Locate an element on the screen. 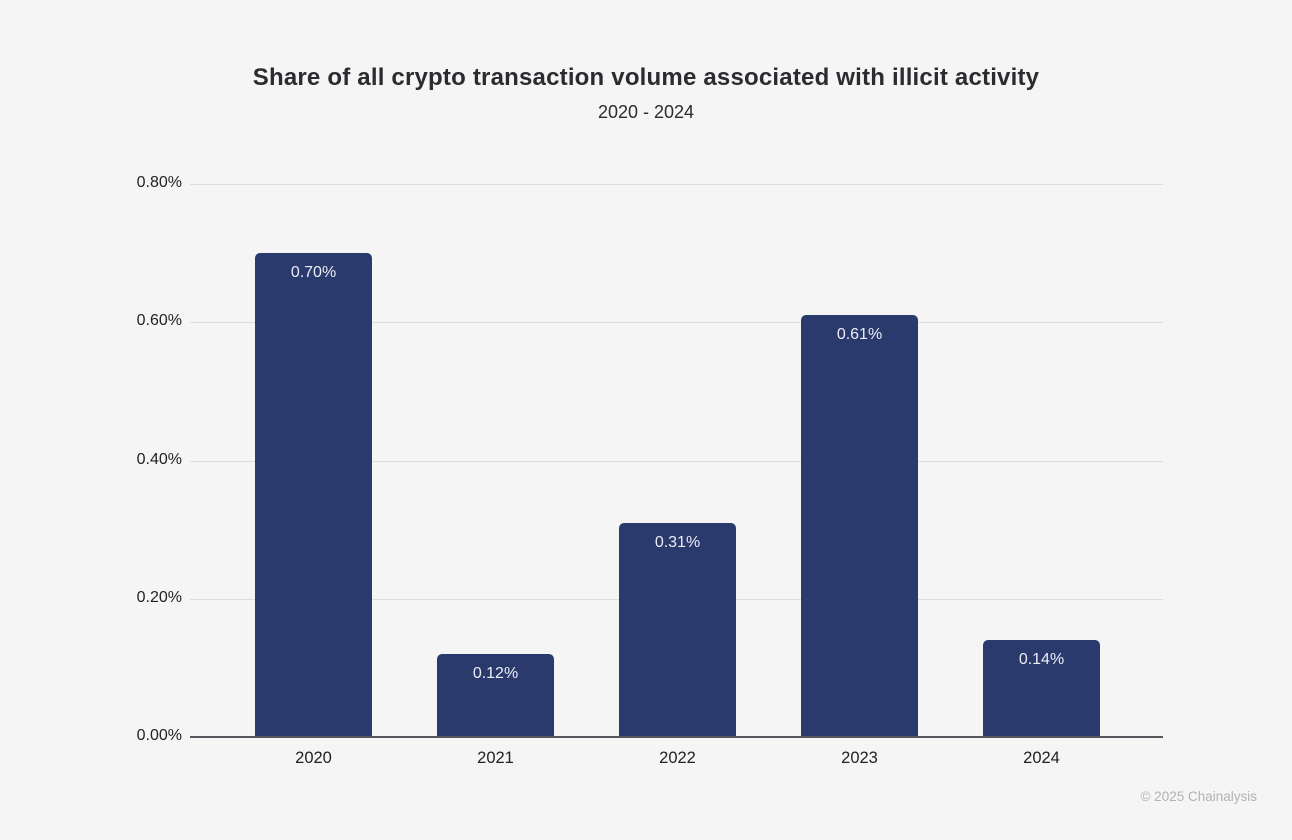 This screenshot has height=840, width=1292. x-axis-category-label: 2024 is located at coordinates (1041, 758).